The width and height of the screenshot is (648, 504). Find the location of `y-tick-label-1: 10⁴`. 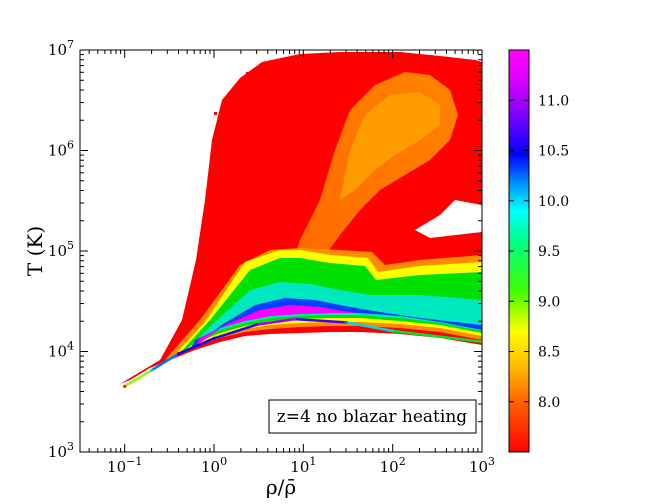

y-tick-label-1: 10⁴ is located at coordinates (61, 350).